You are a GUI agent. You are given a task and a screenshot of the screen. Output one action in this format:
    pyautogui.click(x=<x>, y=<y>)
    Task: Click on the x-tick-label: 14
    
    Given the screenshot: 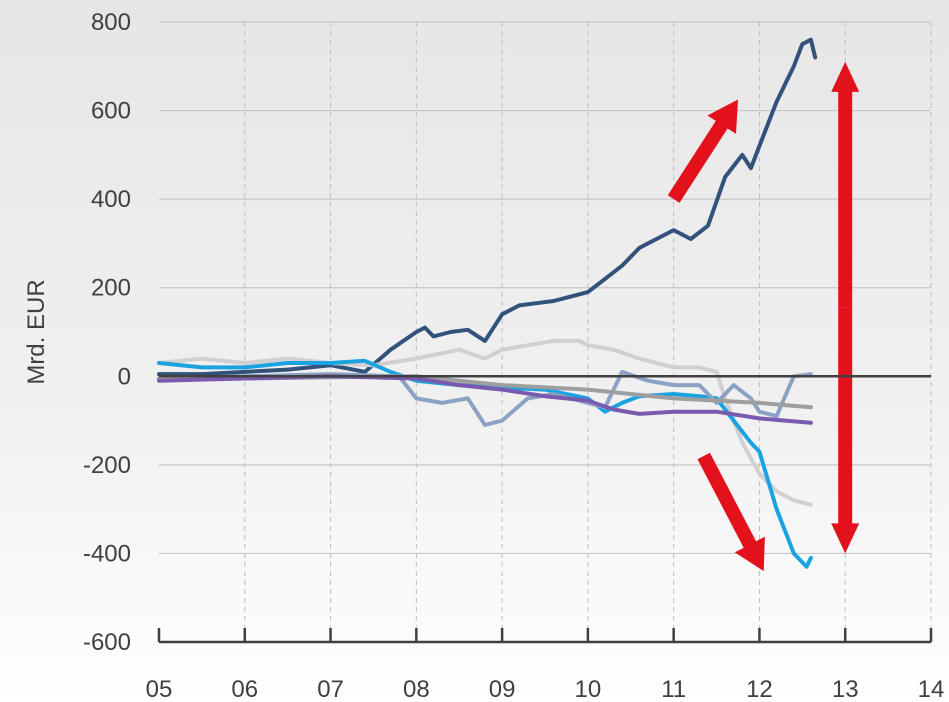 What is the action you would take?
    pyautogui.click(x=931, y=689)
    